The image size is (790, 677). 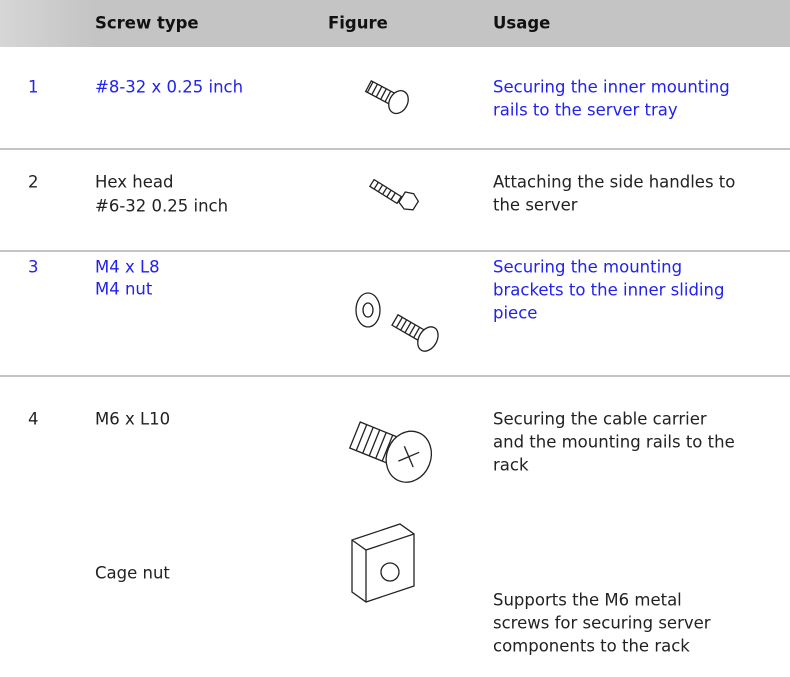 What do you see at coordinates (33, 267) in the screenshot?
I see `row-number: 3` at bounding box center [33, 267].